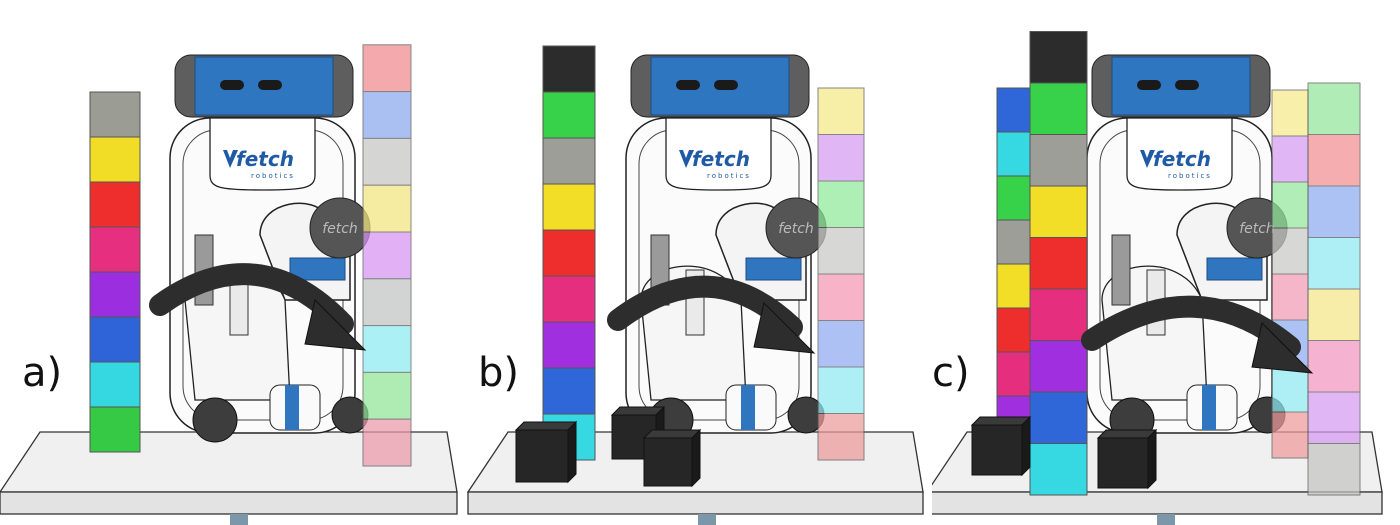 The width and height of the screenshot is (1400, 525). I want to click on extra-stack, so click(1014, 264).